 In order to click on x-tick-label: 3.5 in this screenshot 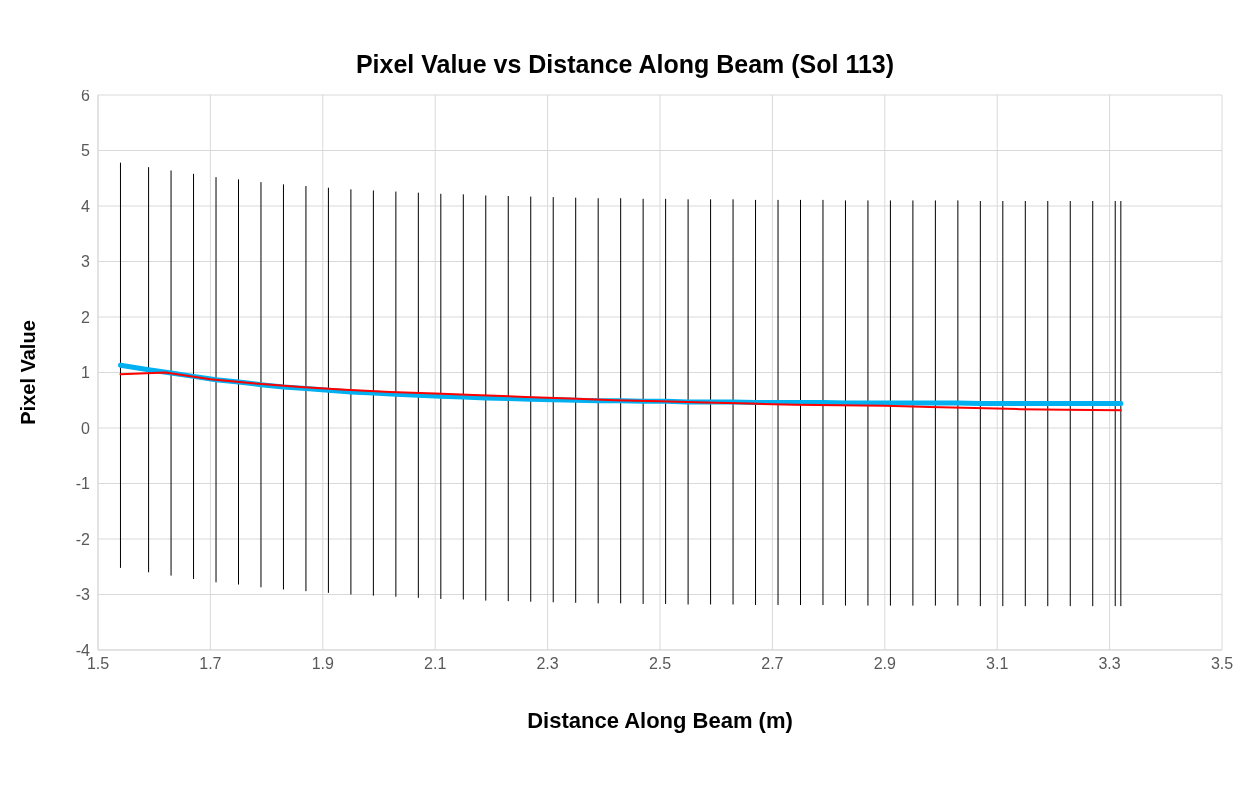, I will do `click(1222, 664)`.